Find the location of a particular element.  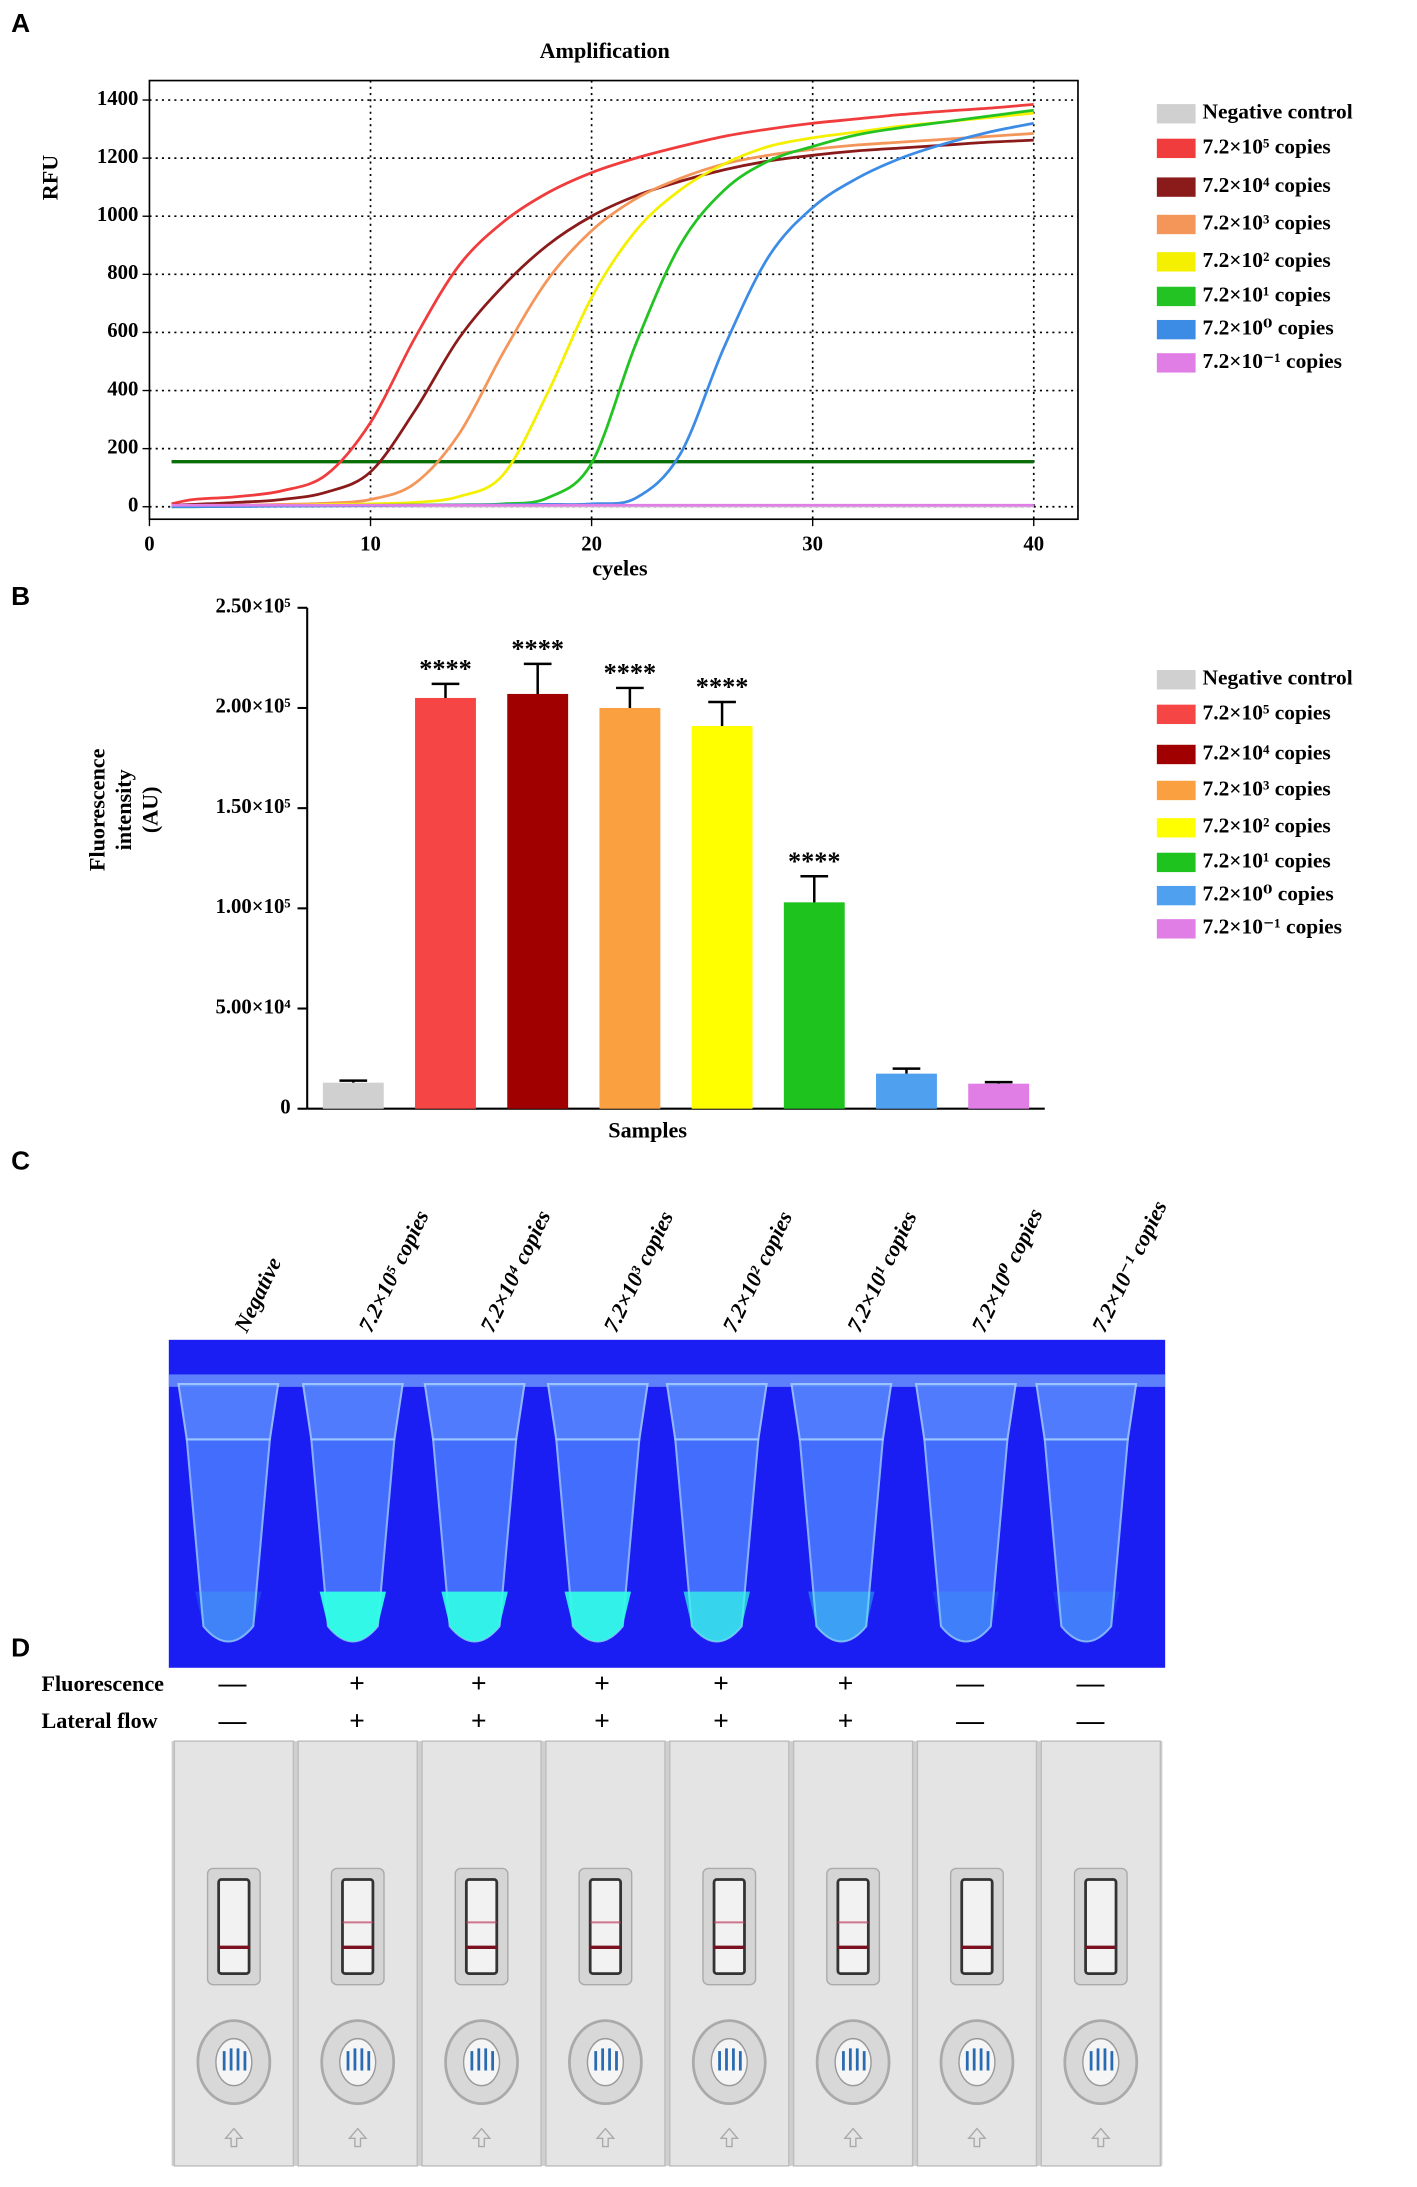

y-tick-label: 800 is located at coordinates (122, 273).